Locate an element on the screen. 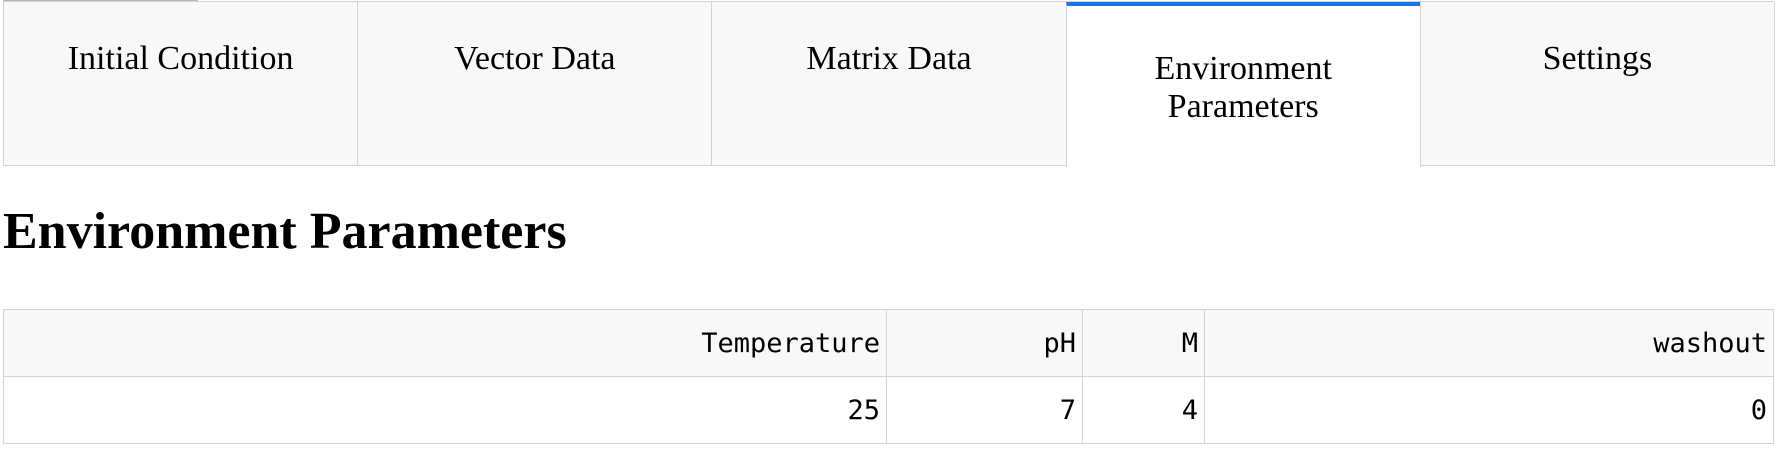 This screenshot has height=454, width=1778. tab-environment-parameters: Environment Parameters is located at coordinates (1243, 84).